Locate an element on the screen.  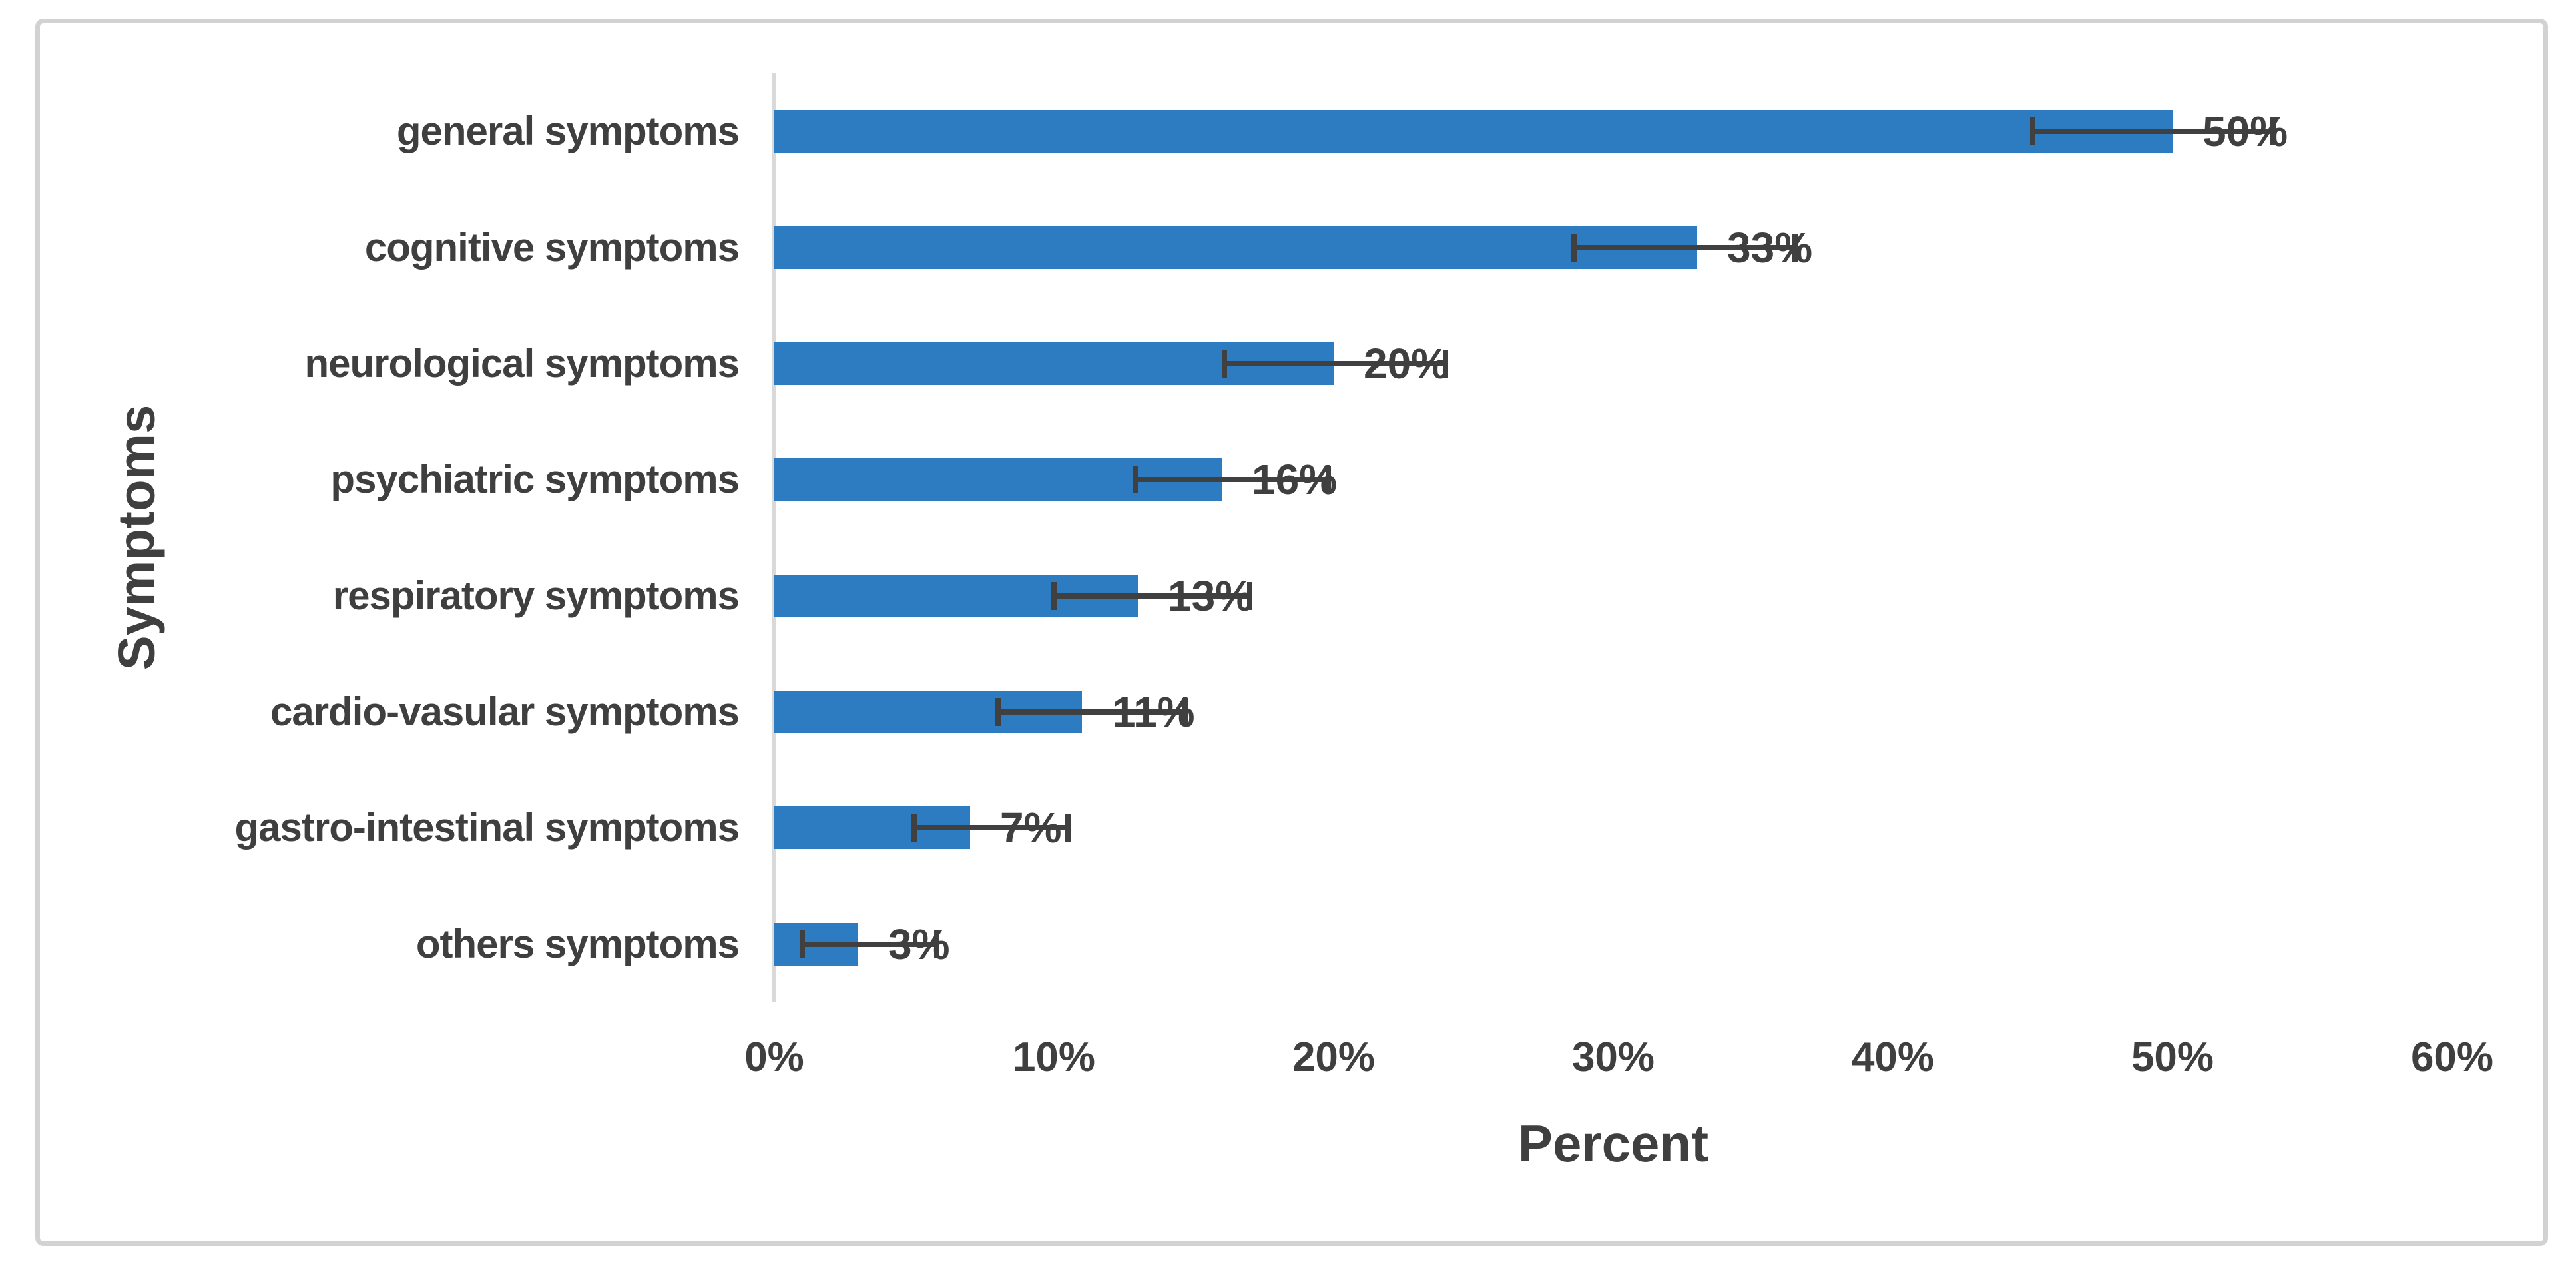
x-axis-tick-label: 60% is located at coordinates (2452, 1057).